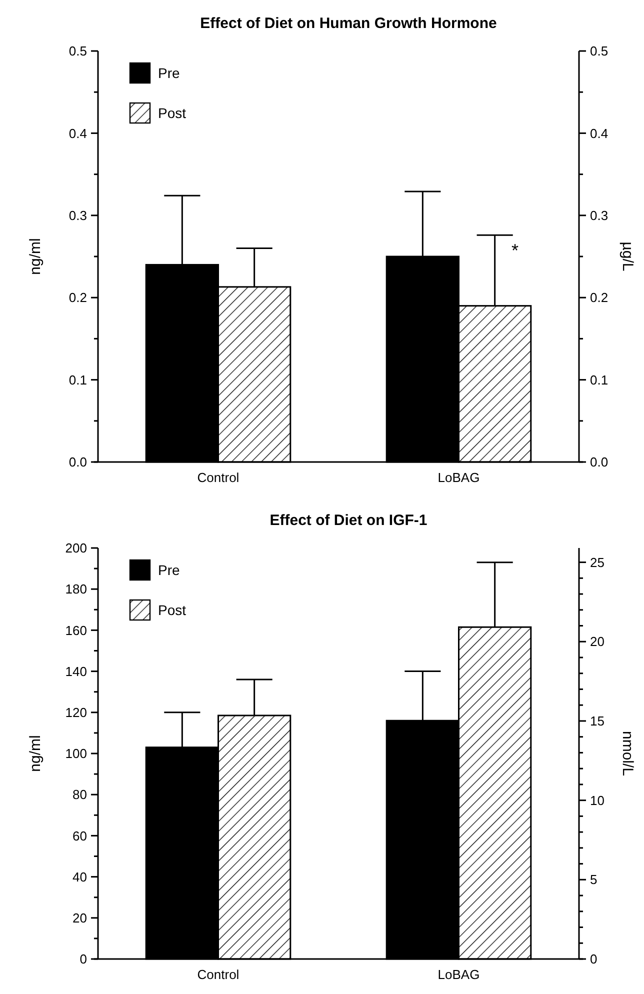 The height and width of the screenshot is (994, 644). Describe the element at coordinates (599, 380) in the screenshot. I see `y2-tick-label: 0.1` at that location.